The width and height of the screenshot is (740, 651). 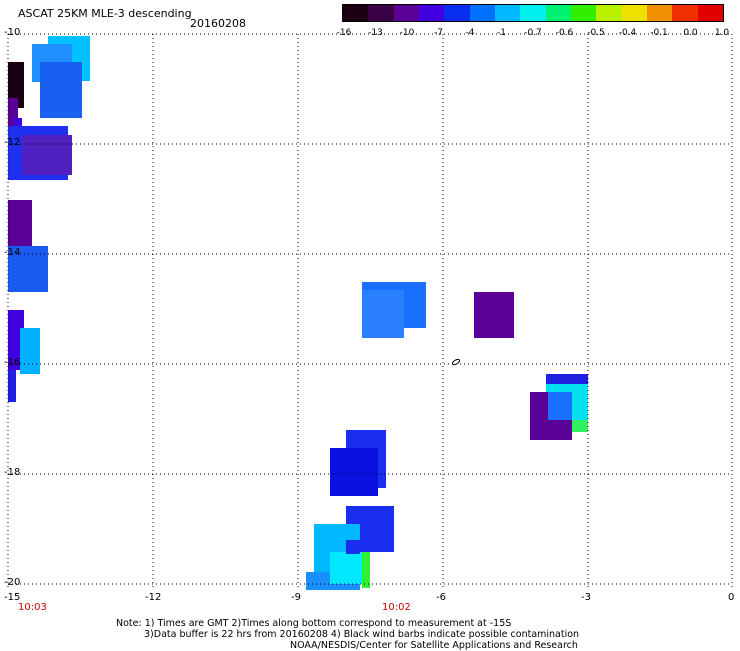 What do you see at coordinates (375, 33) in the screenshot?
I see `colorbar-label: -13` at bounding box center [375, 33].